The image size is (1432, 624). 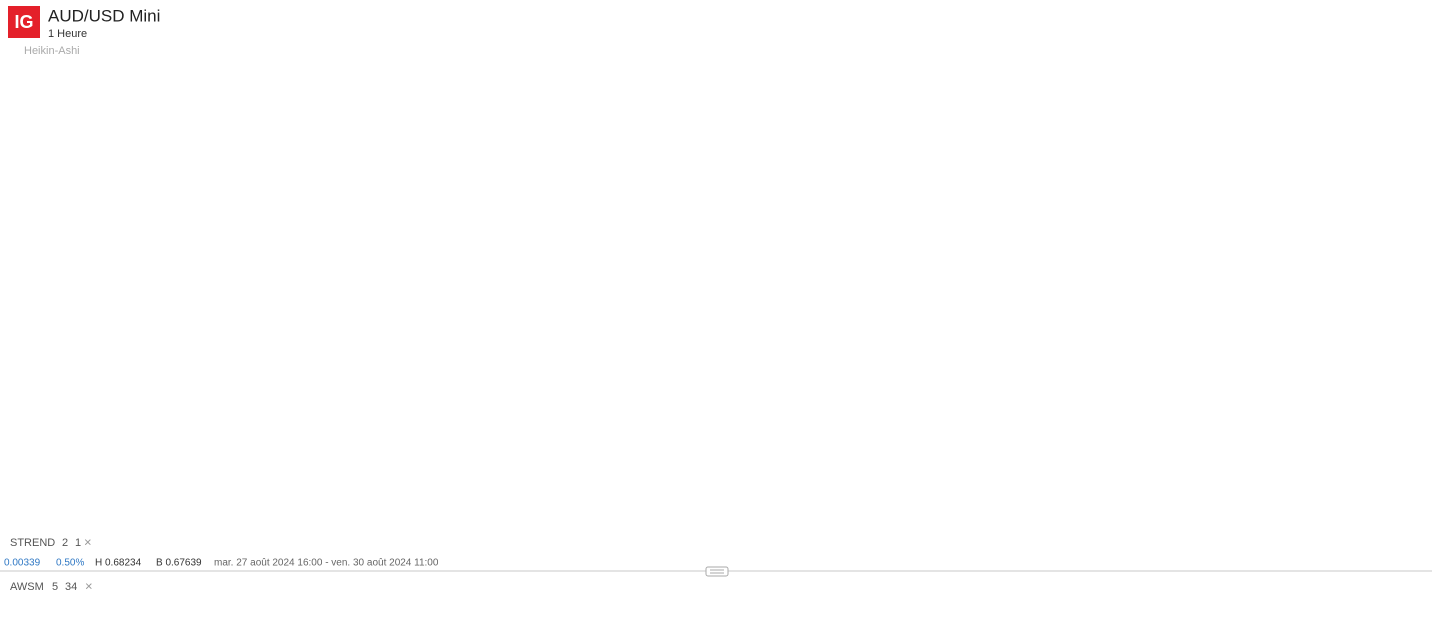 I want to click on low: B 0.67639, so click(x=179, y=563).